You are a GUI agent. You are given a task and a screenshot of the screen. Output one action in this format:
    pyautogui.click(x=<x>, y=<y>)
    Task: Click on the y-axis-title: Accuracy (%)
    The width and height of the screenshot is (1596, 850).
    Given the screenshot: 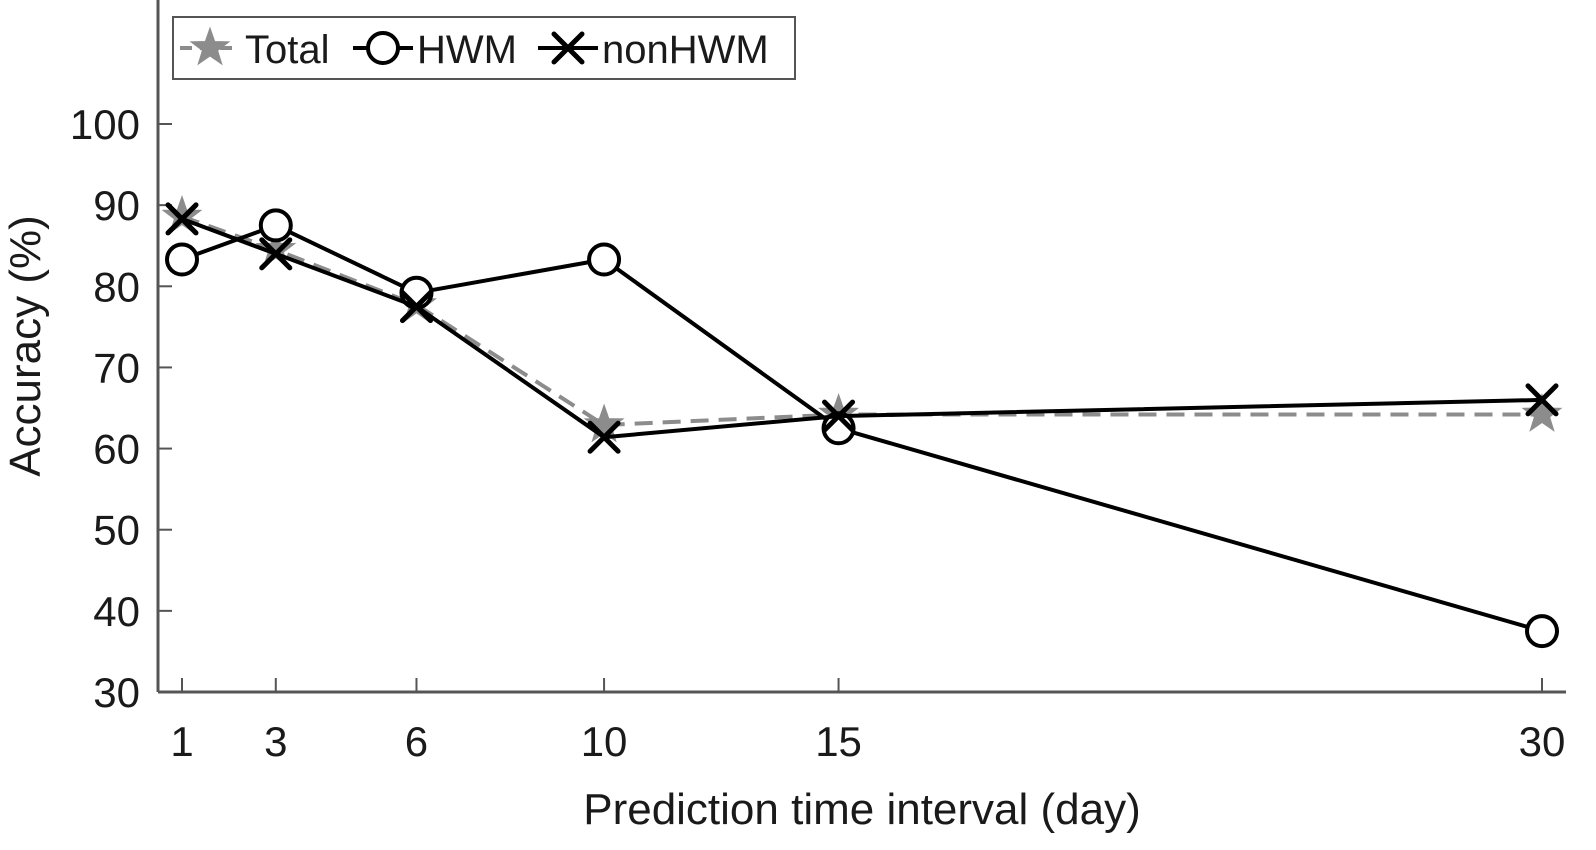 What is the action you would take?
    pyautogui.click(x=25, y=346)
    